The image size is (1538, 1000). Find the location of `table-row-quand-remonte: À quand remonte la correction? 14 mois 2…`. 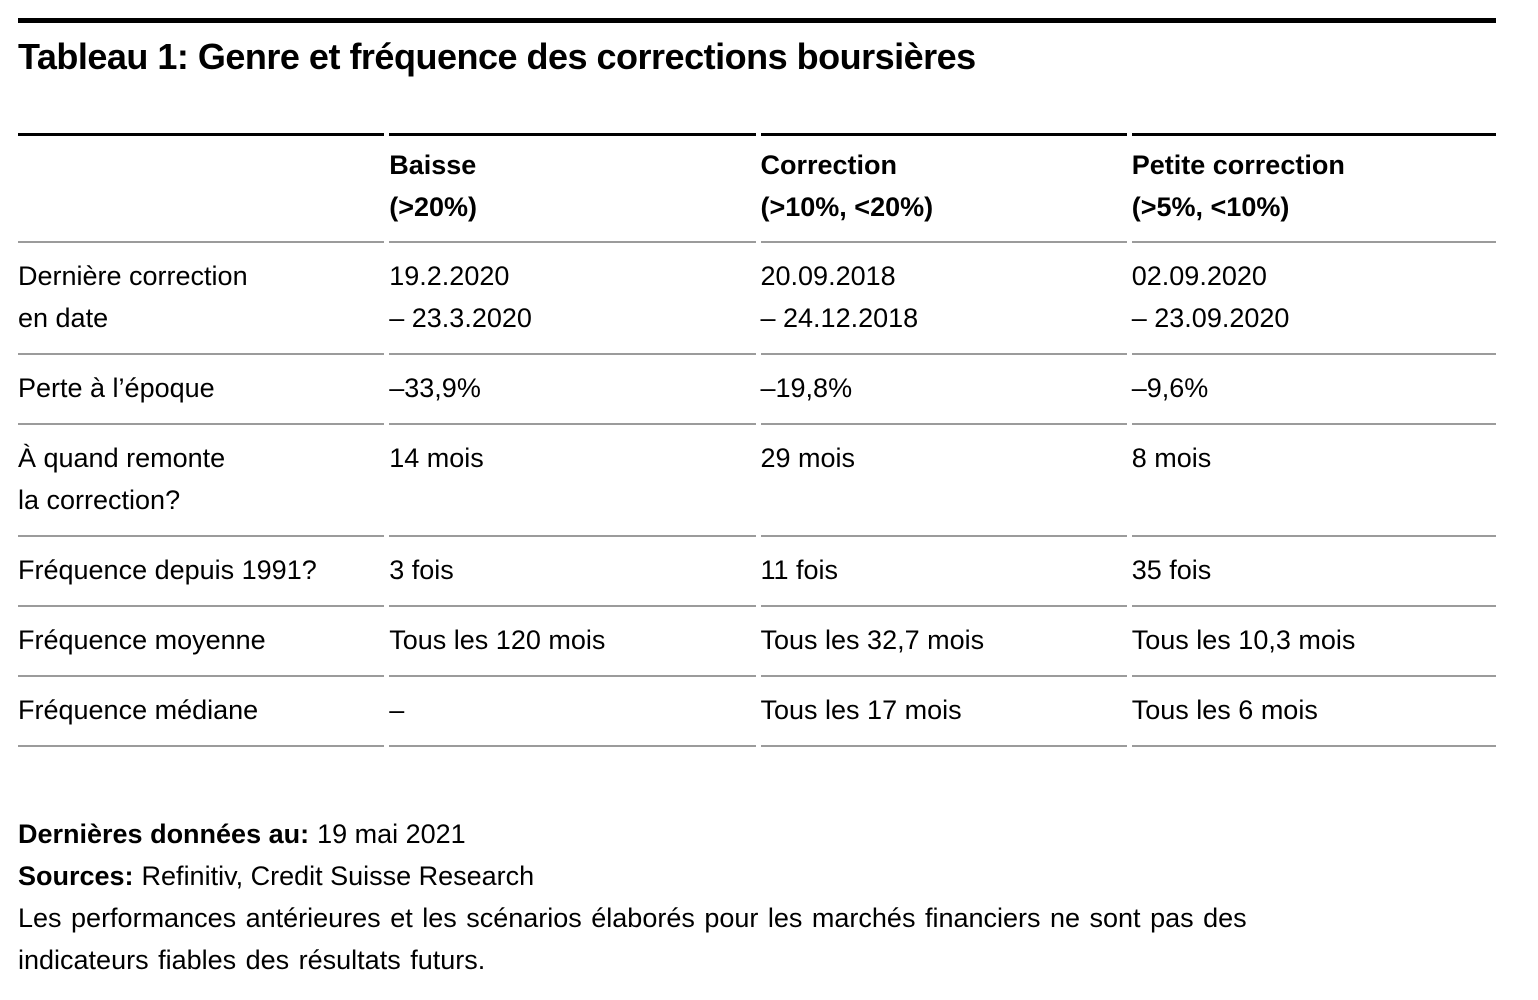

table-row-quand-remonte: À quand remonte la correction? 14 mois 2… is located at coordinates (757, 481).